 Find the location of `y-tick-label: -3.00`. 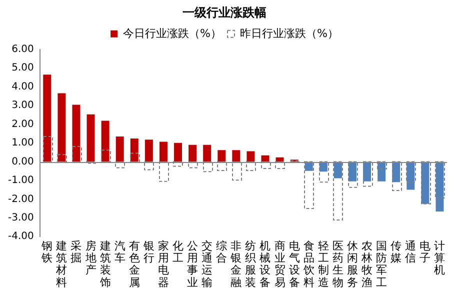

y-tick-label: -3.00 is located at coordinates (21, 218).